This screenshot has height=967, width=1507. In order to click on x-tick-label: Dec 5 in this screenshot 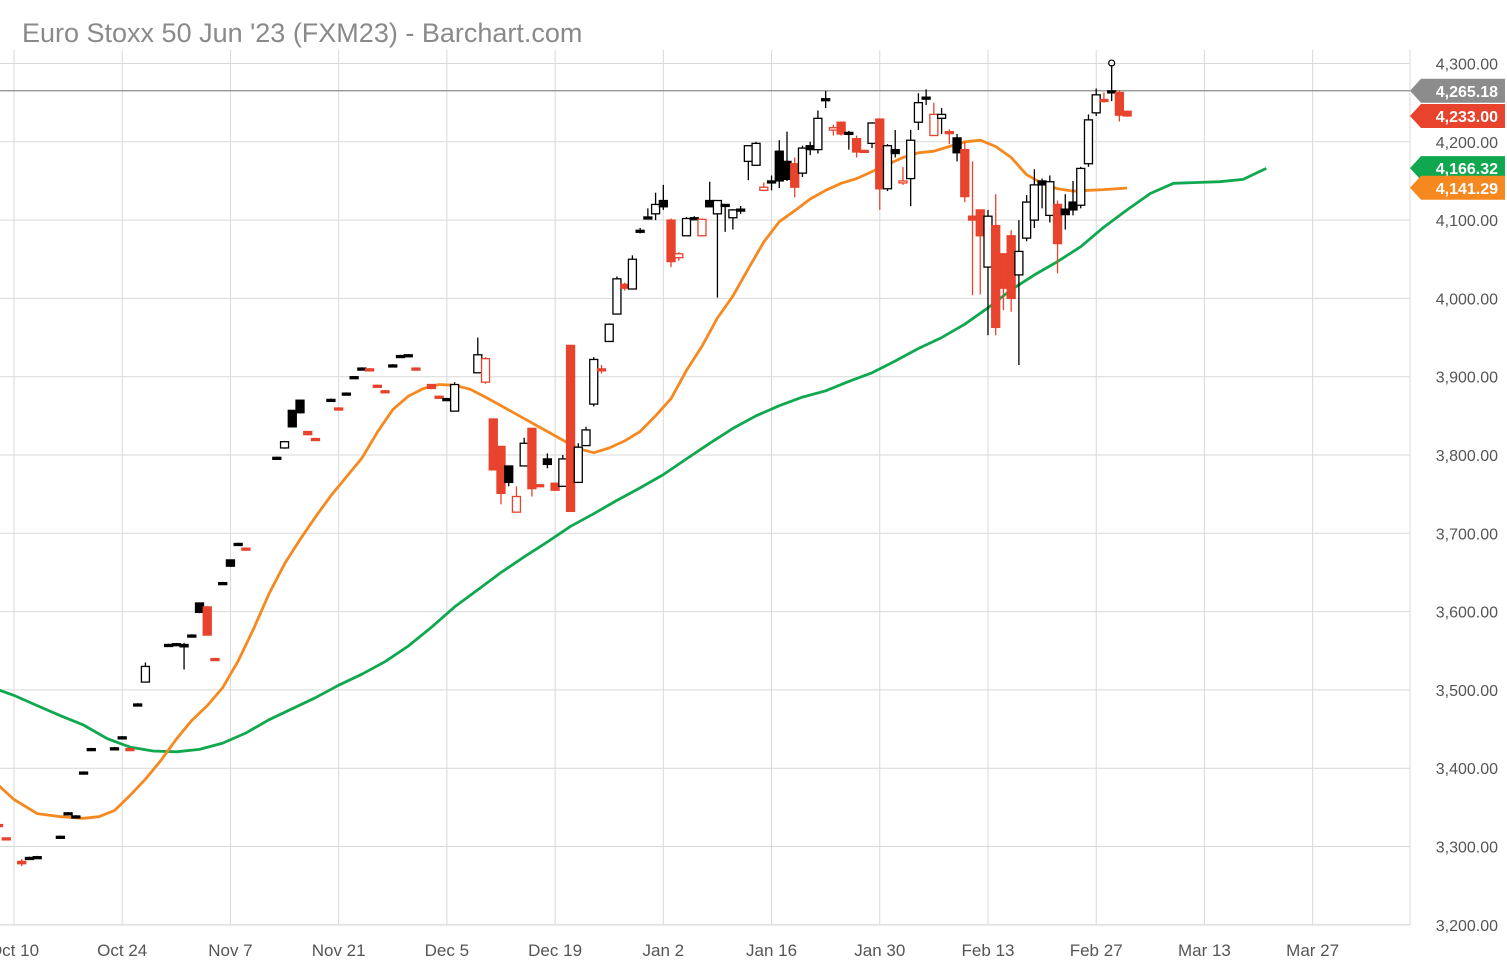, I will do `click(447, 950)`.